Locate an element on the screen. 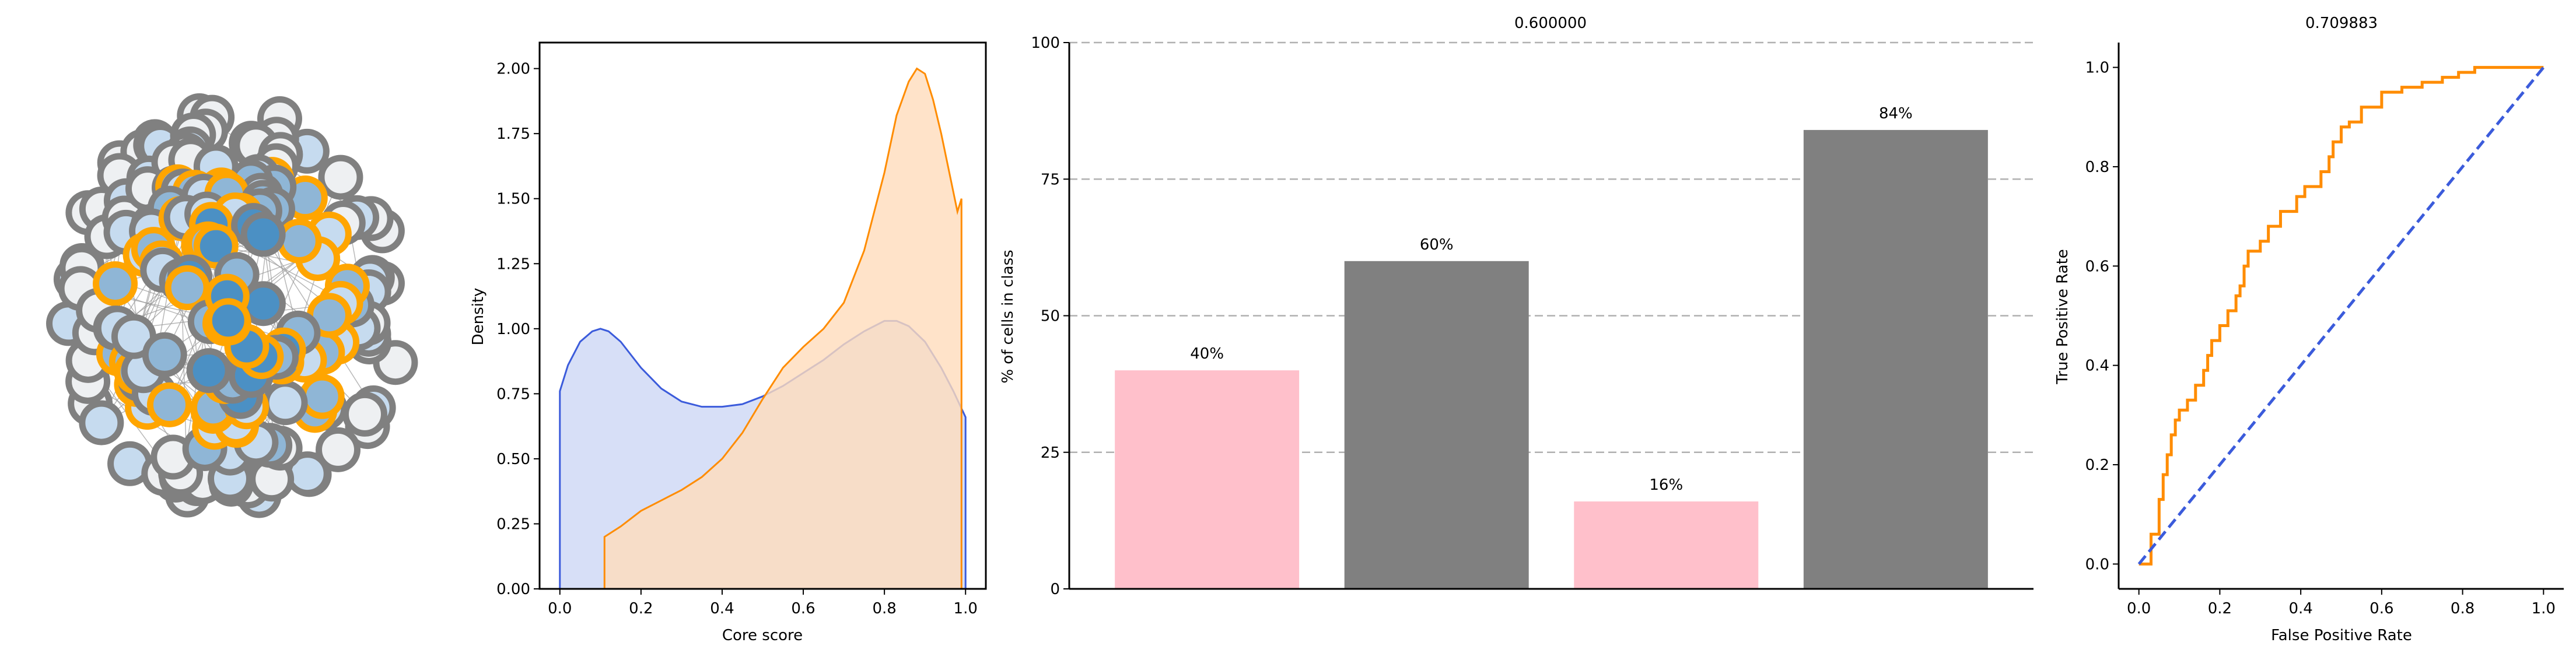  bars-ytick-label: 50 is located at coordinates (1050, 317).